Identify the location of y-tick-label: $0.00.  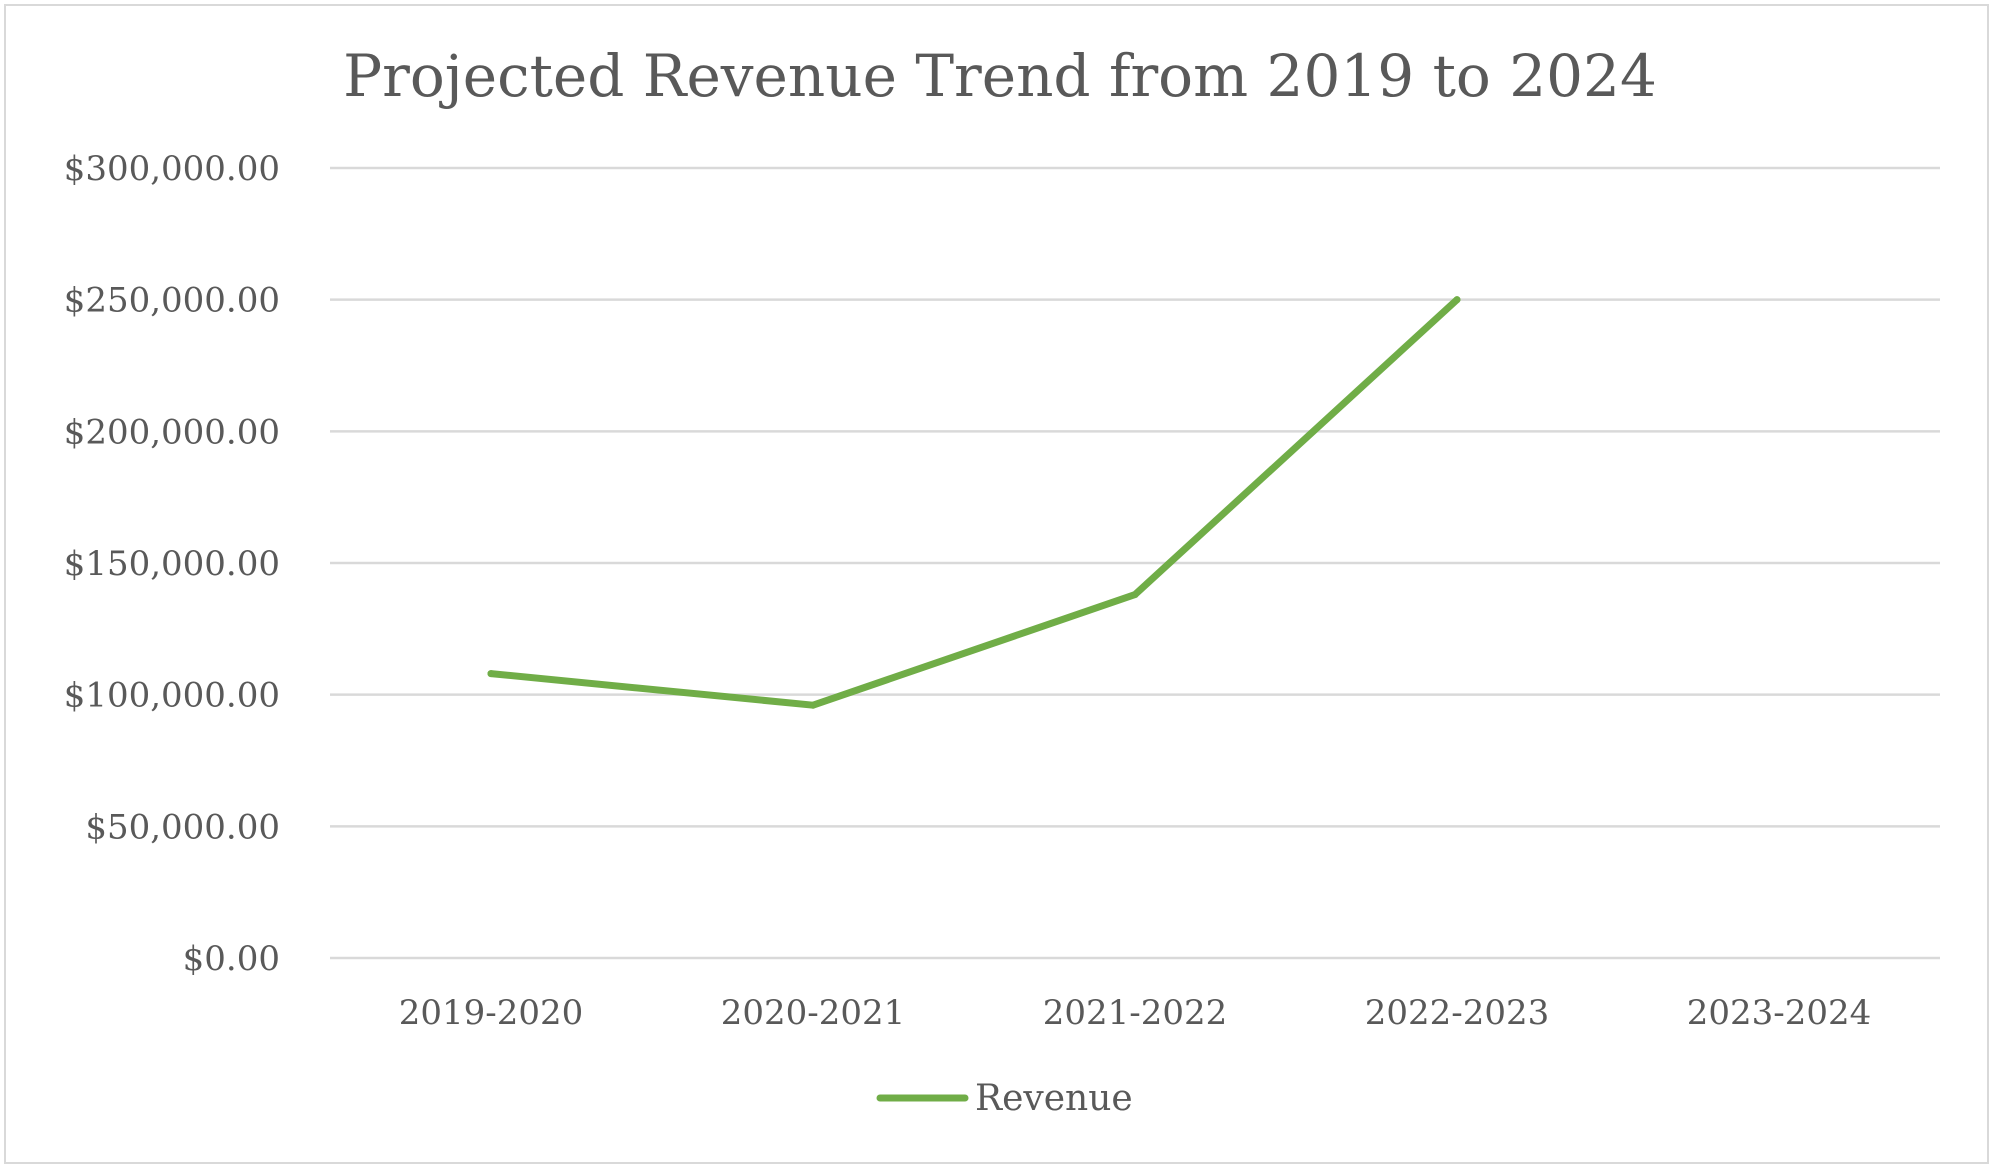
(231, 959).